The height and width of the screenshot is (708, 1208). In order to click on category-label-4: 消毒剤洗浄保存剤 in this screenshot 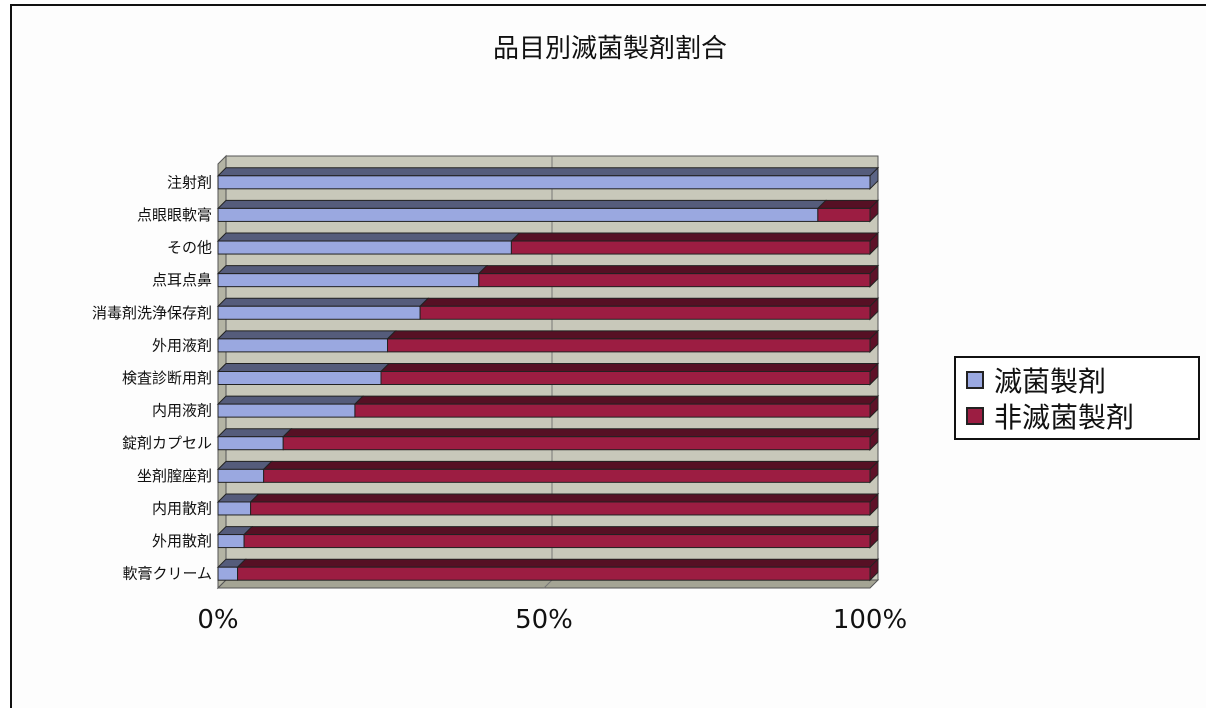, I will do `click(152, 313)`.